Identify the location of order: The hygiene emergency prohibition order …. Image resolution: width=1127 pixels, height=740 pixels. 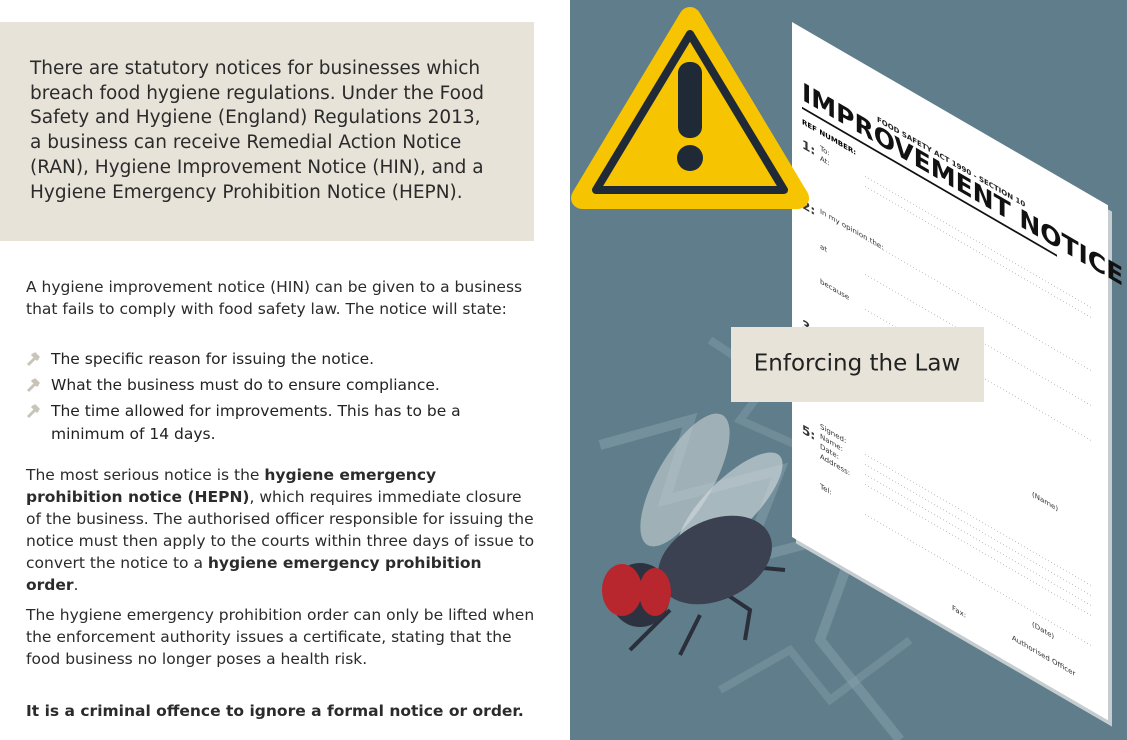
(280, 637).